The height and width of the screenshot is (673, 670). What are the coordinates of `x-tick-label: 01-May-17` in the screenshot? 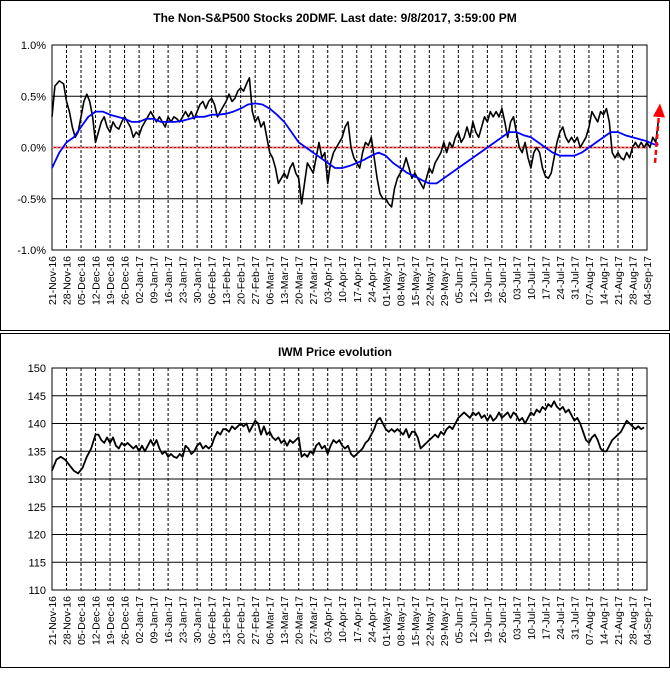 It's located at (387, 621).